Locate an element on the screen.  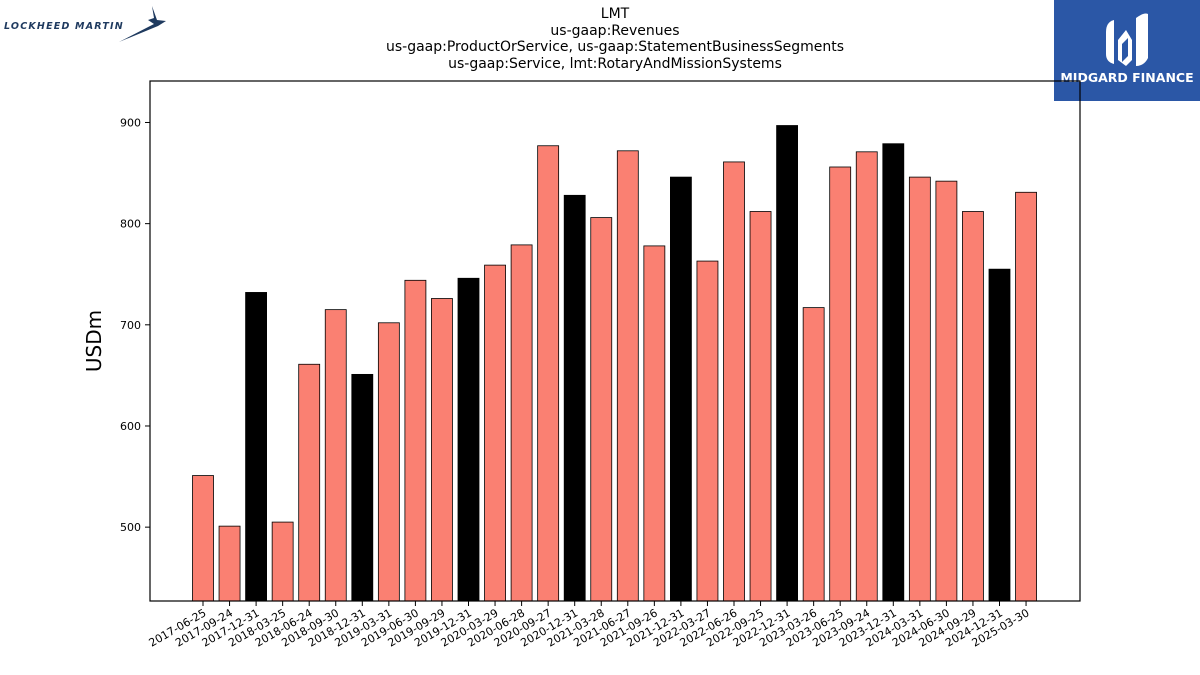
y-tick-label: 800 is located at coordinates (130, 224).